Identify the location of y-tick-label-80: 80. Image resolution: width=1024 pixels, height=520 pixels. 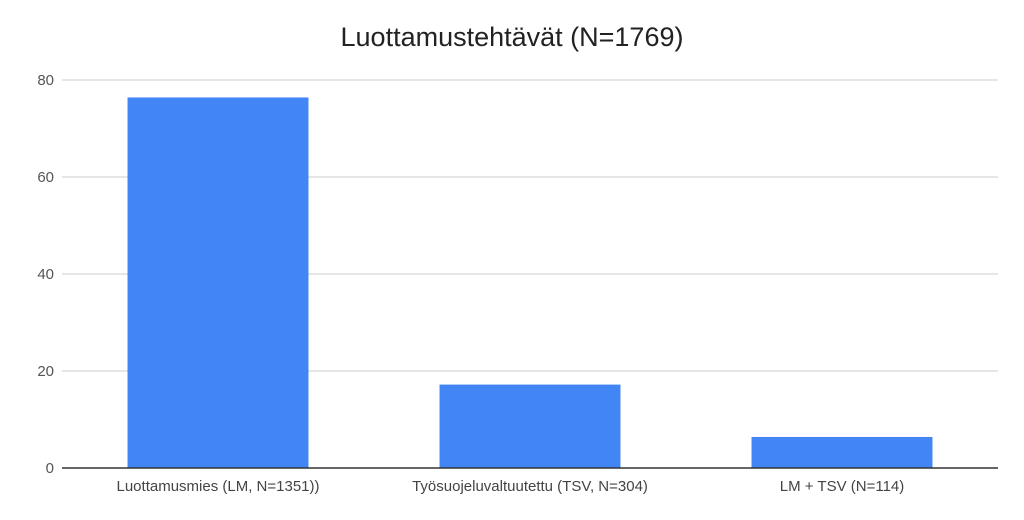
(45, 80).